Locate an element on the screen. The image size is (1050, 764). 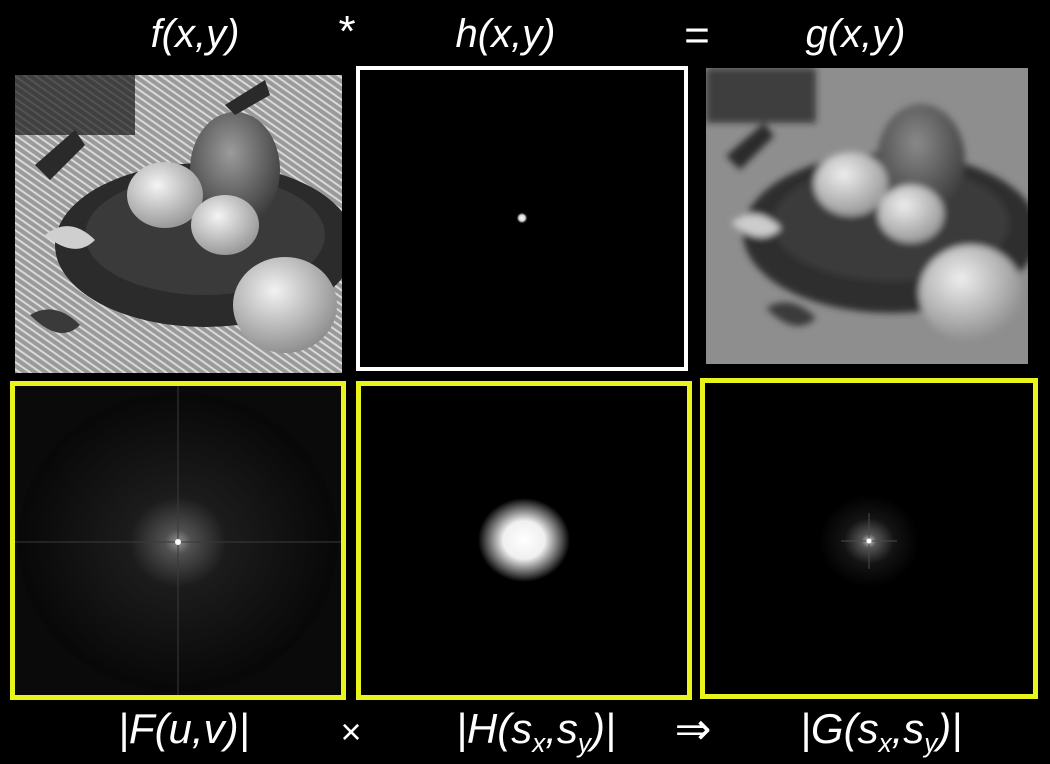
H-label-prefix: |H(s is located at coordinates (494, 728).